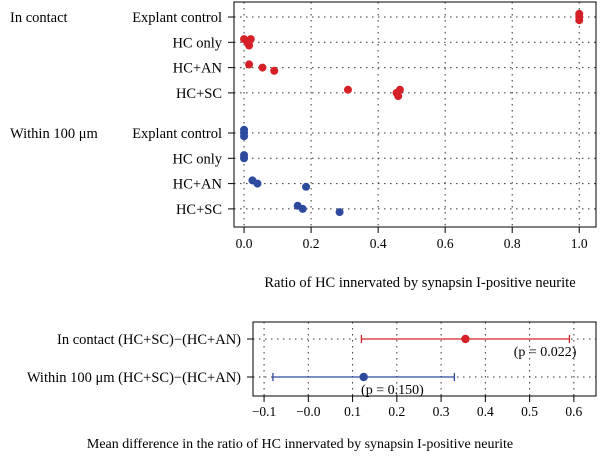 The image size is (600, 457). I want to click on comparison-label-2: Within 100 μm (HC+SC)−(HC+AN), so click(134, 378).